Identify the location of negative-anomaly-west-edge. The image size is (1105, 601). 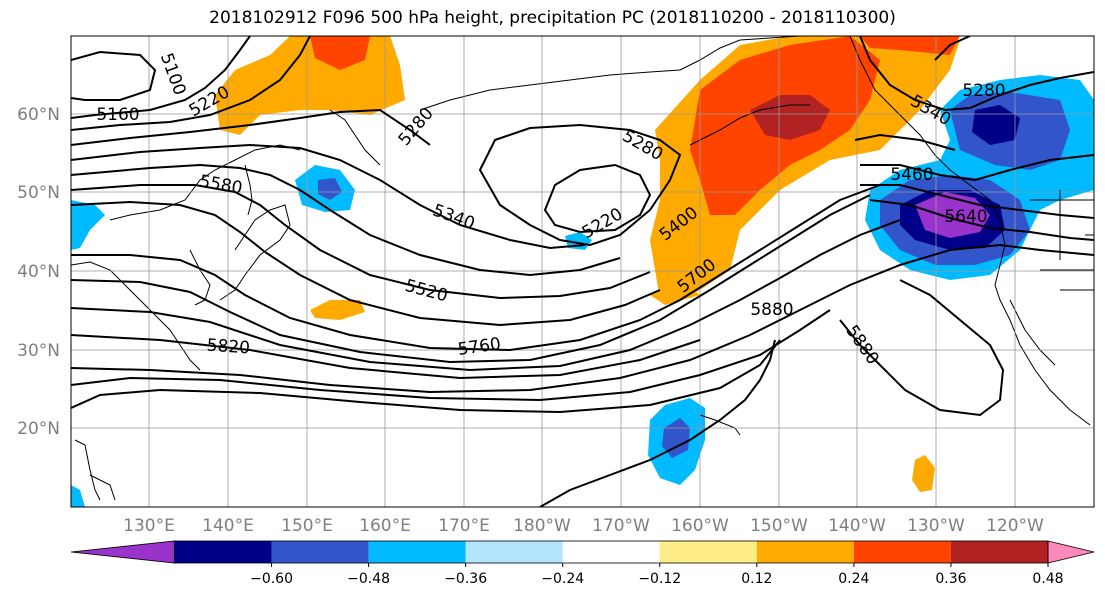
(88, 225).